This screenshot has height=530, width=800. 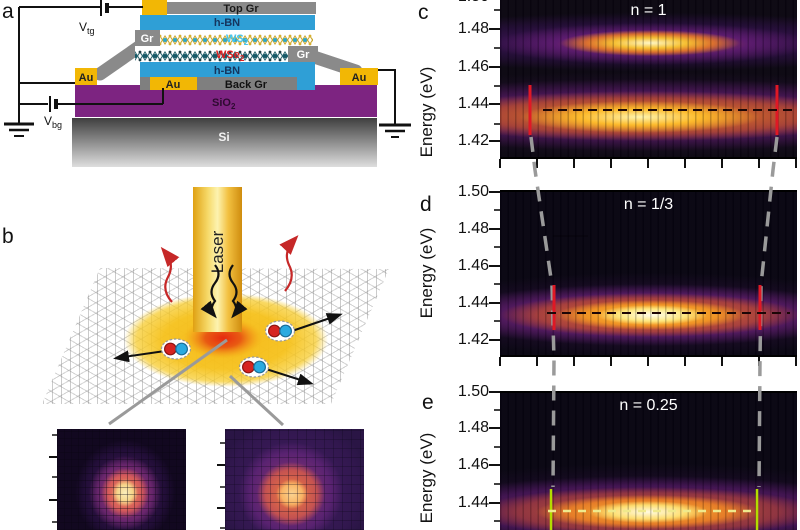 What do you see at coordinates (473, 28) in the screenshot?
I see `panel-c-ytick: 1.48` at bounding box center [473, 28].